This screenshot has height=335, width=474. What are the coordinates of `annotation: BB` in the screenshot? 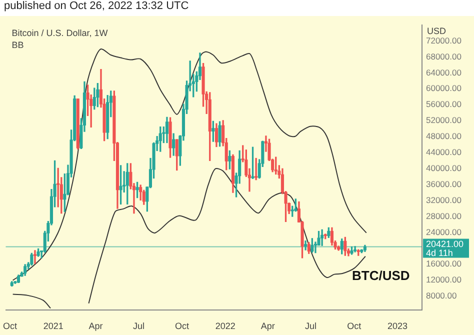 It's located at (18, 45).